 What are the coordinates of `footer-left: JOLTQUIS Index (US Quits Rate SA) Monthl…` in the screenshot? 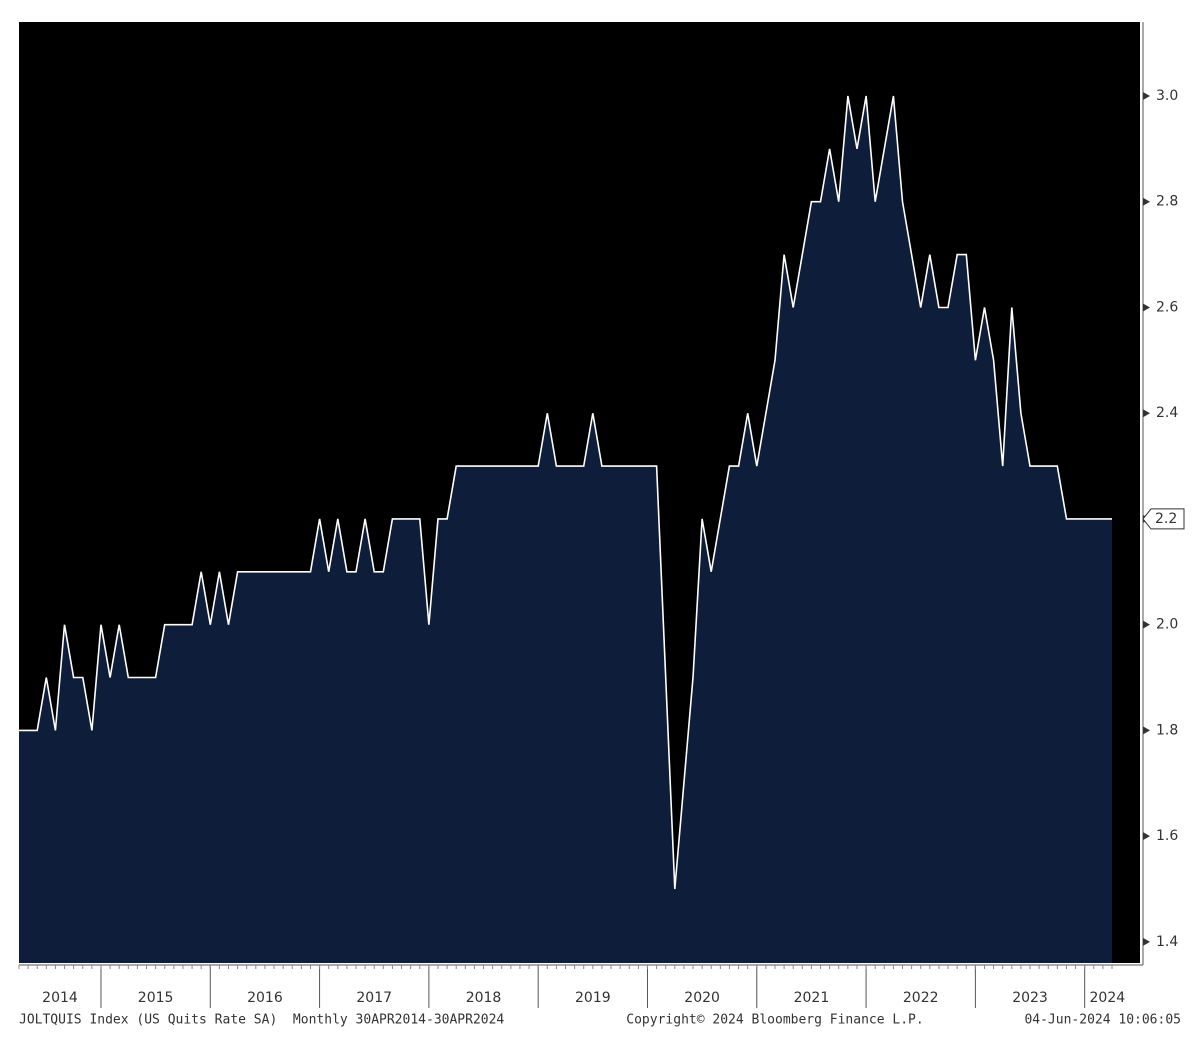 It's located at (261, 1020).